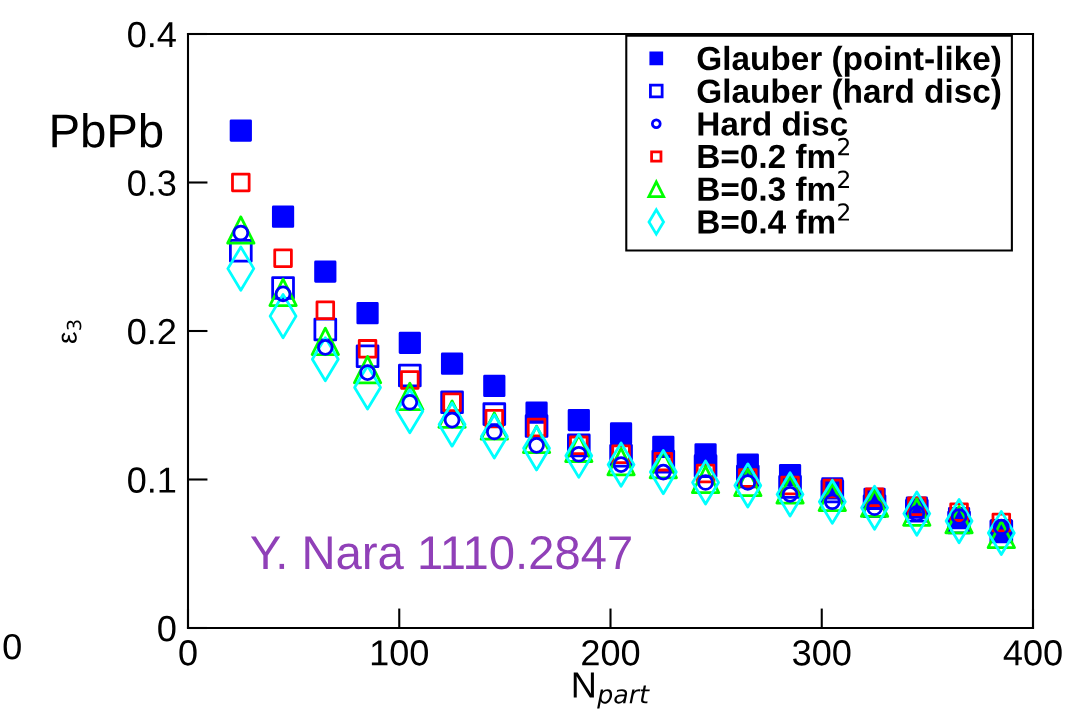  Describe the element at coordinates (822, 653) in the screenshot. I see `x-tick-label: 300` at that location.